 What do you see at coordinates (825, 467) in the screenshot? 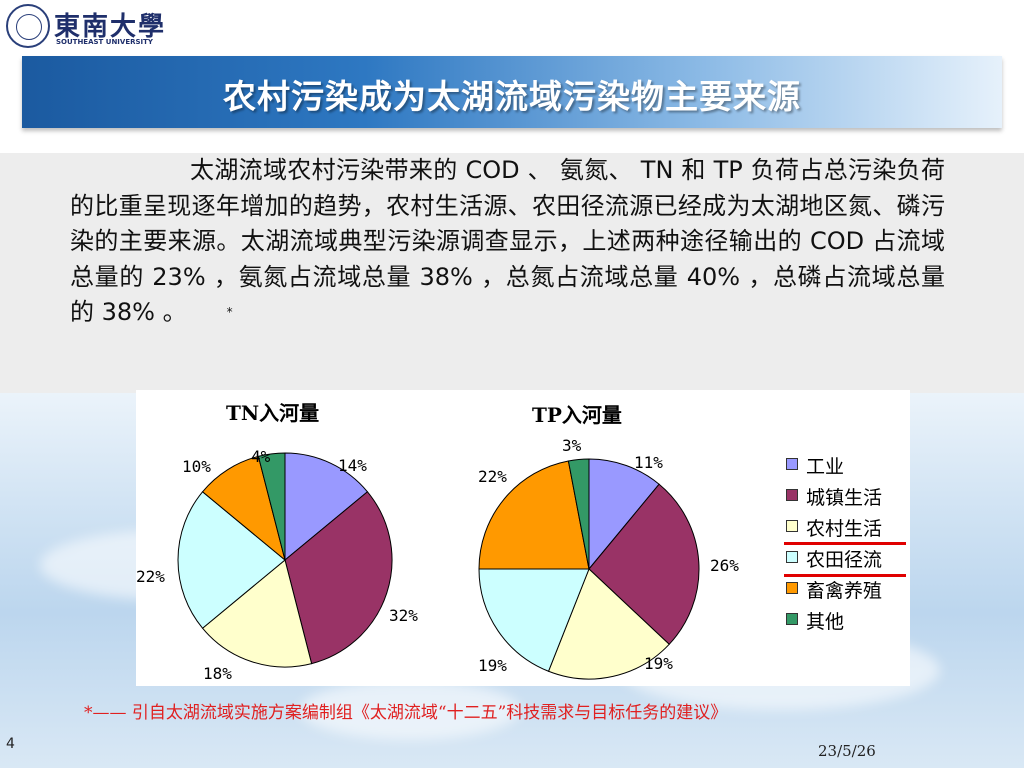
I see `legend-label: 工业` at bounding box center [825, 467].